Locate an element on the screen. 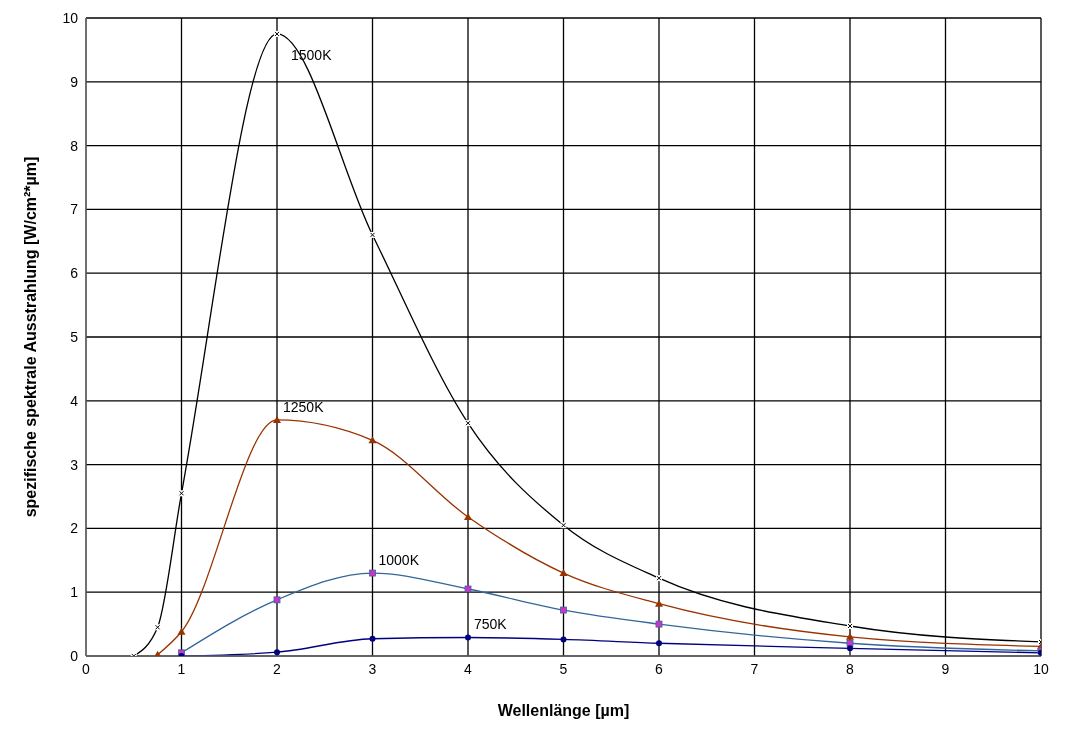 The width and height of the screenshot is (1065, 744). x-tick-label: 7 is located at coordinates (754, 668).